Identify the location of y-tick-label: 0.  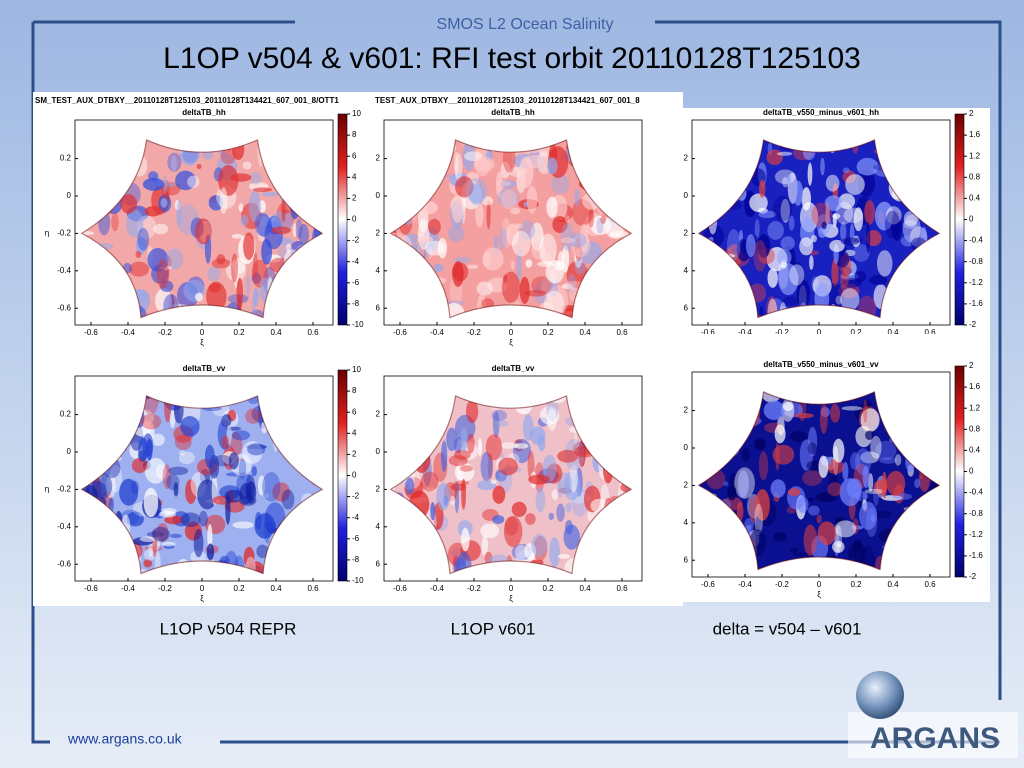
(378, 451).